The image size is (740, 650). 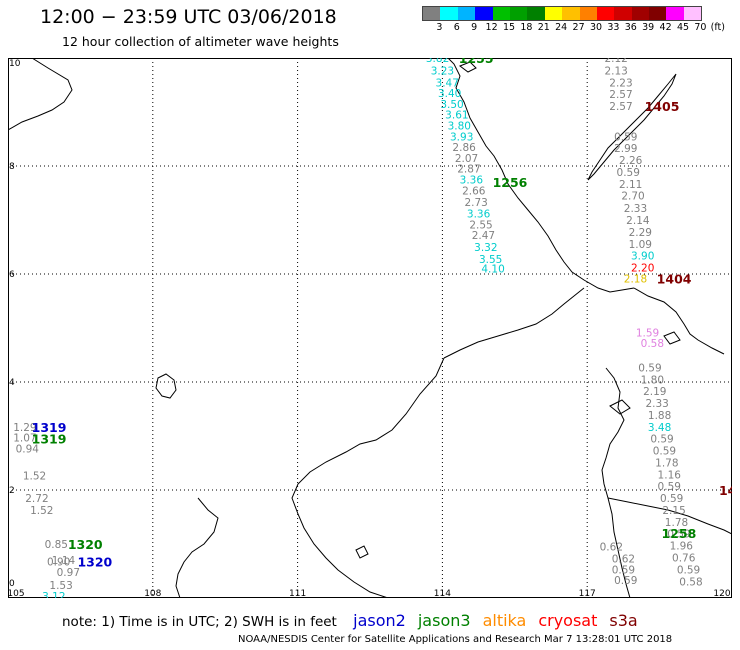 I want to click on legend-label: 18, so click(x=526, y=27).